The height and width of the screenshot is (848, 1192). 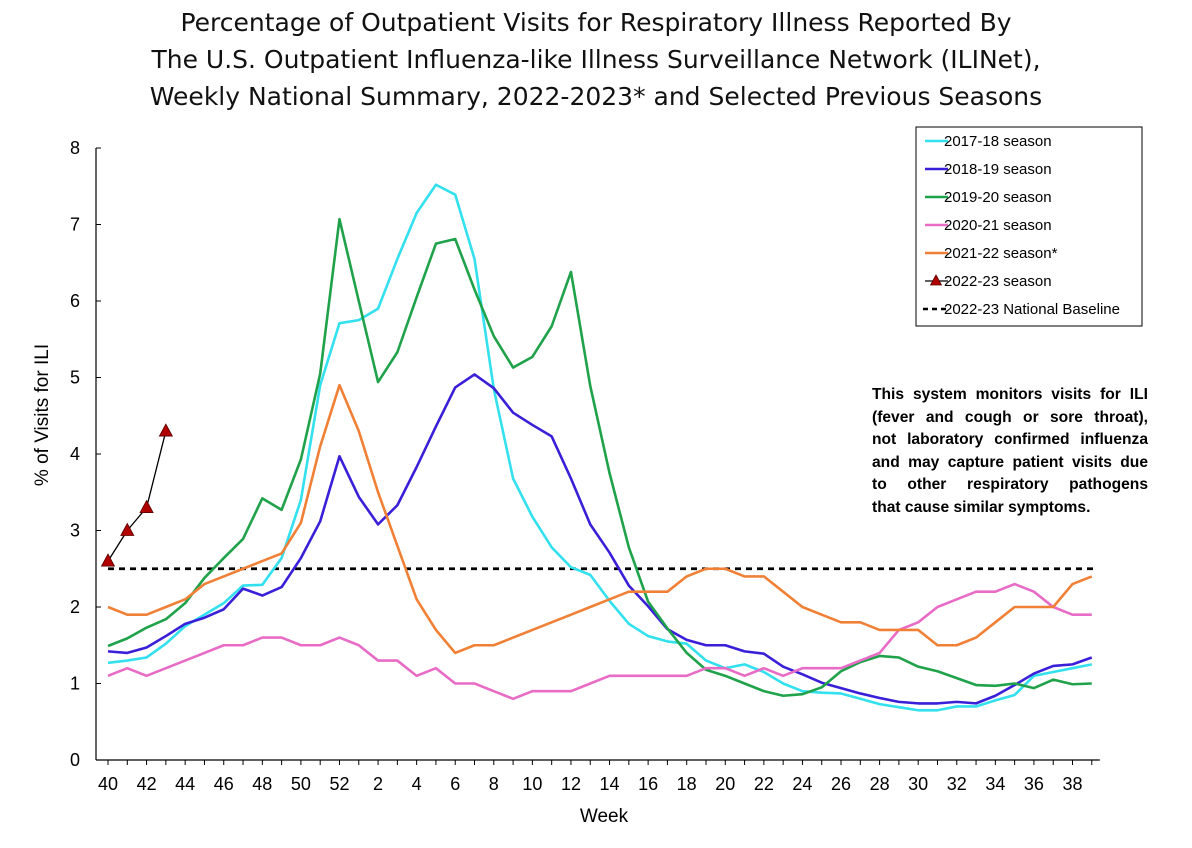 I want to click on x-tick-label: 22, so click(x=764, y=784).